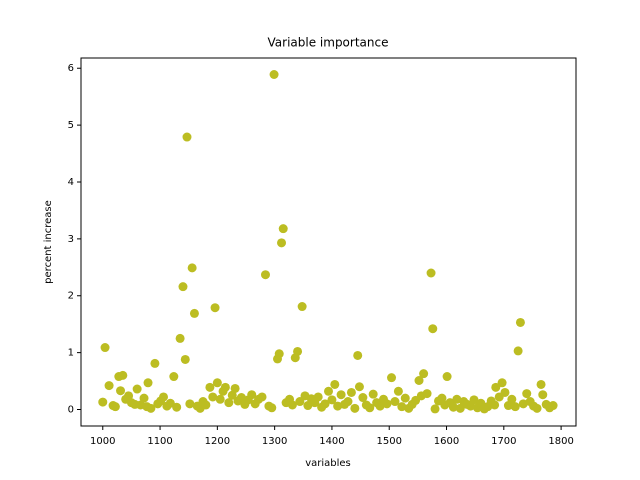  What do you see at coordinates (71, 239) in the screenshot?
I see `y-tick-label: 3` at bounding box center [71, 239].